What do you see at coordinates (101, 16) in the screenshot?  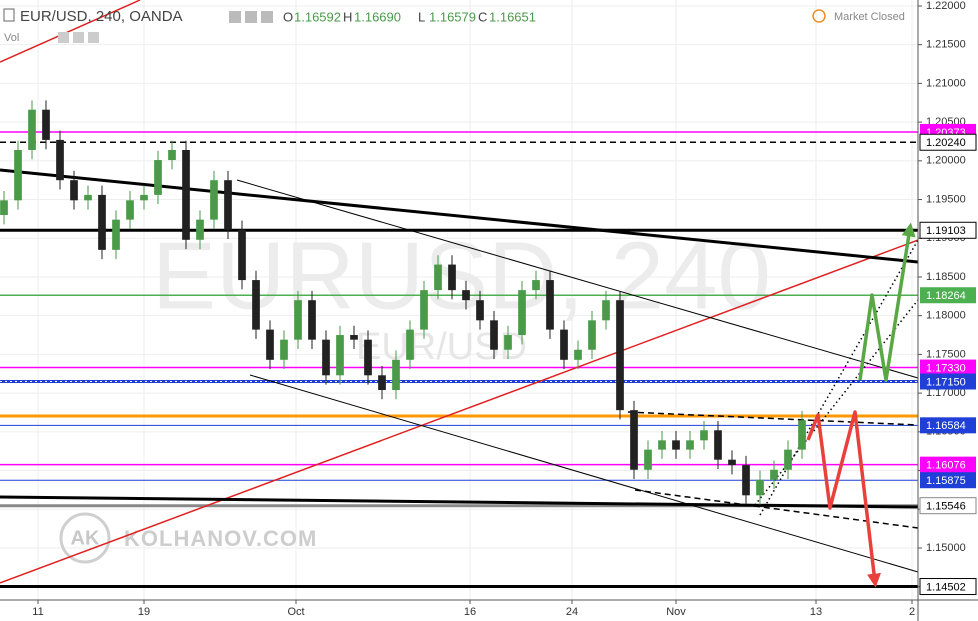 I see `symbol: EUR/USD, 240, OANDA` at bounding box center [101, 16].